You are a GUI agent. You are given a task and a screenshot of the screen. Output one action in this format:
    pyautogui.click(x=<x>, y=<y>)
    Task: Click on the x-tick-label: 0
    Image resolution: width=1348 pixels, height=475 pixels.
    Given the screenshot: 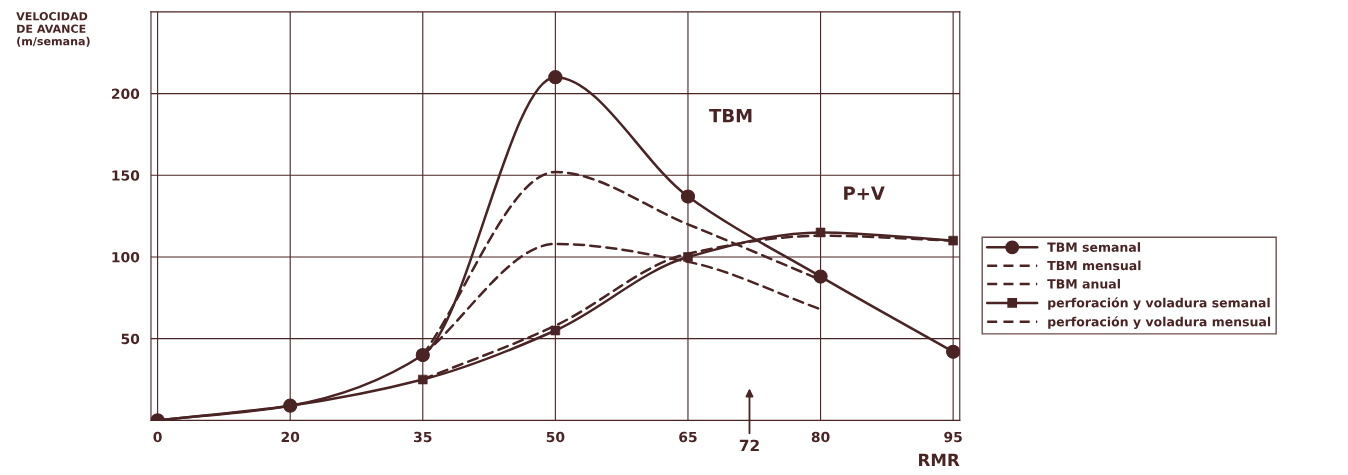 What is the action you would take?
    pyautogui.click(x=157, y=437)
    